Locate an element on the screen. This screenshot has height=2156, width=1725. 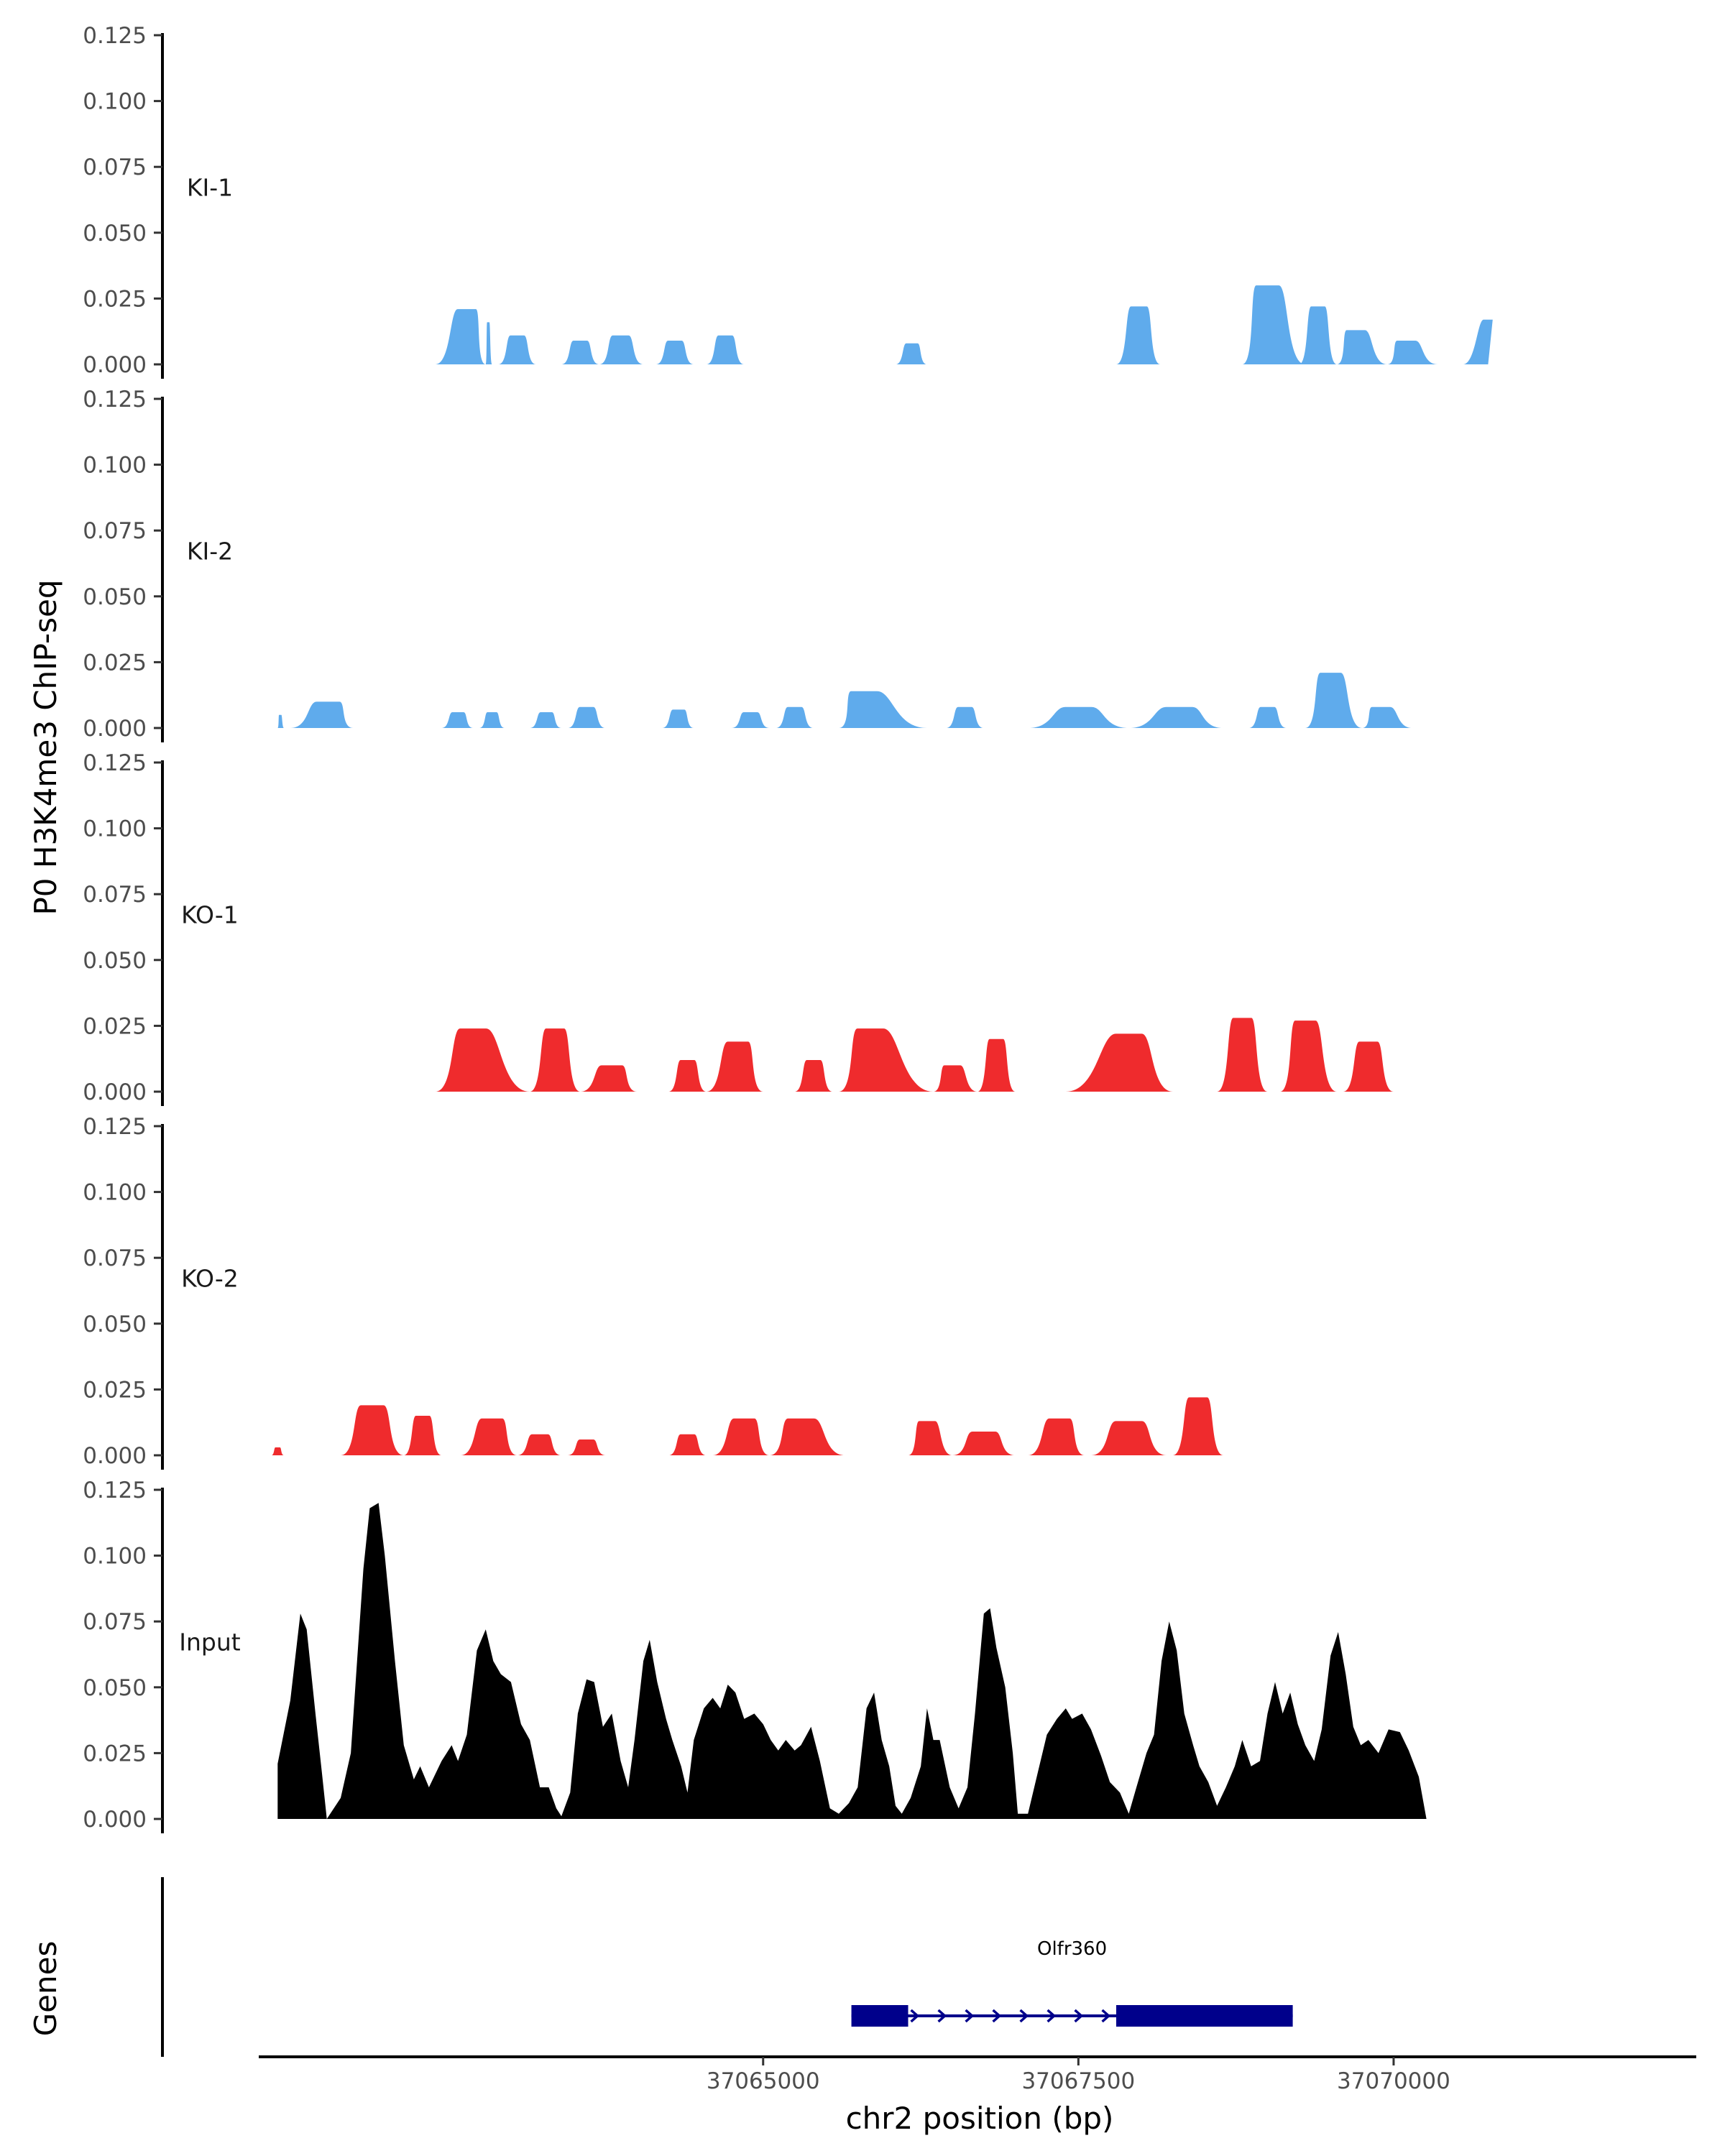
x-tick-label: 37065000 is located at coordinates (763, 2081).